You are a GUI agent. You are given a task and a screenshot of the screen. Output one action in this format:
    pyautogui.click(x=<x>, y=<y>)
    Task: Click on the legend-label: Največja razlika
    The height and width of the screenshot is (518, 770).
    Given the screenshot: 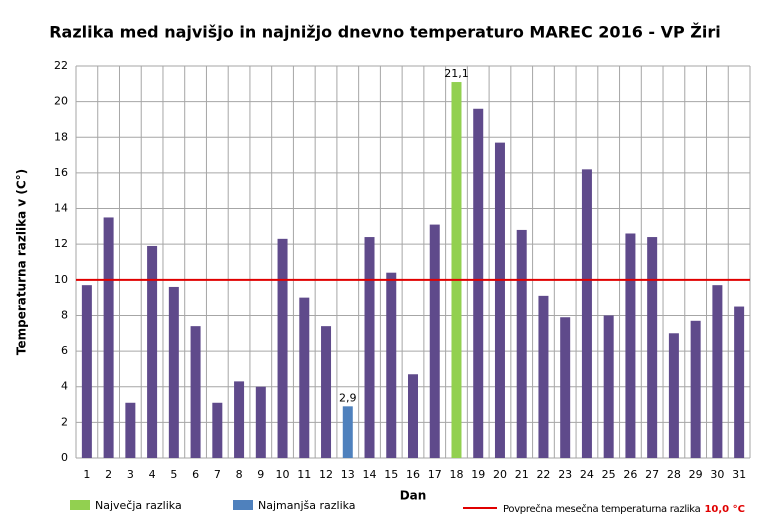 What is the action you would take?
    pyautogui.click(x=138, y=505)
    